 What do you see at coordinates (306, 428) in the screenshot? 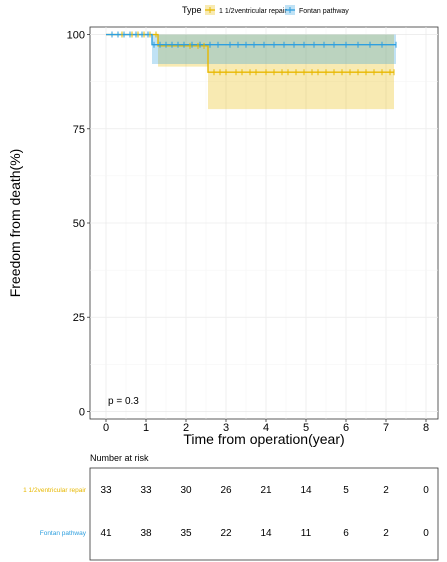
I see `x-tick-label-5: 5` at bounding box center [306, 428].